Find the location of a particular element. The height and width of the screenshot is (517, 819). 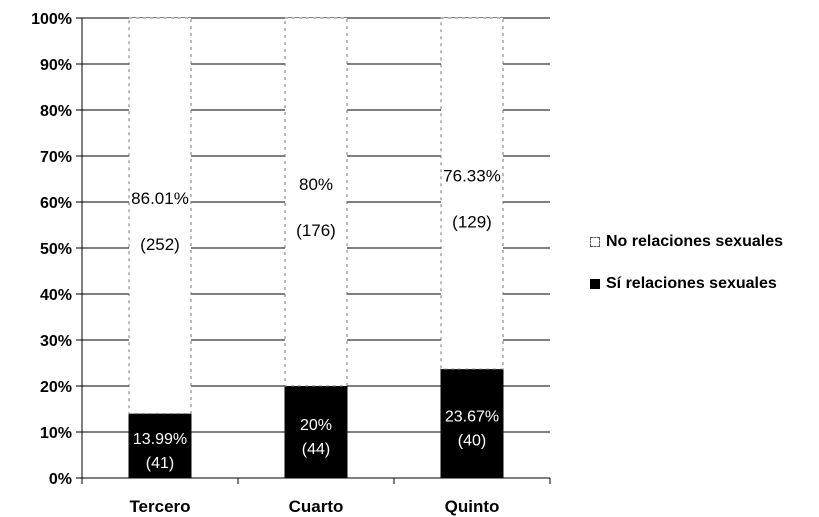

data-label-no-percent: 76.33% is located at coordinates (472, 176).